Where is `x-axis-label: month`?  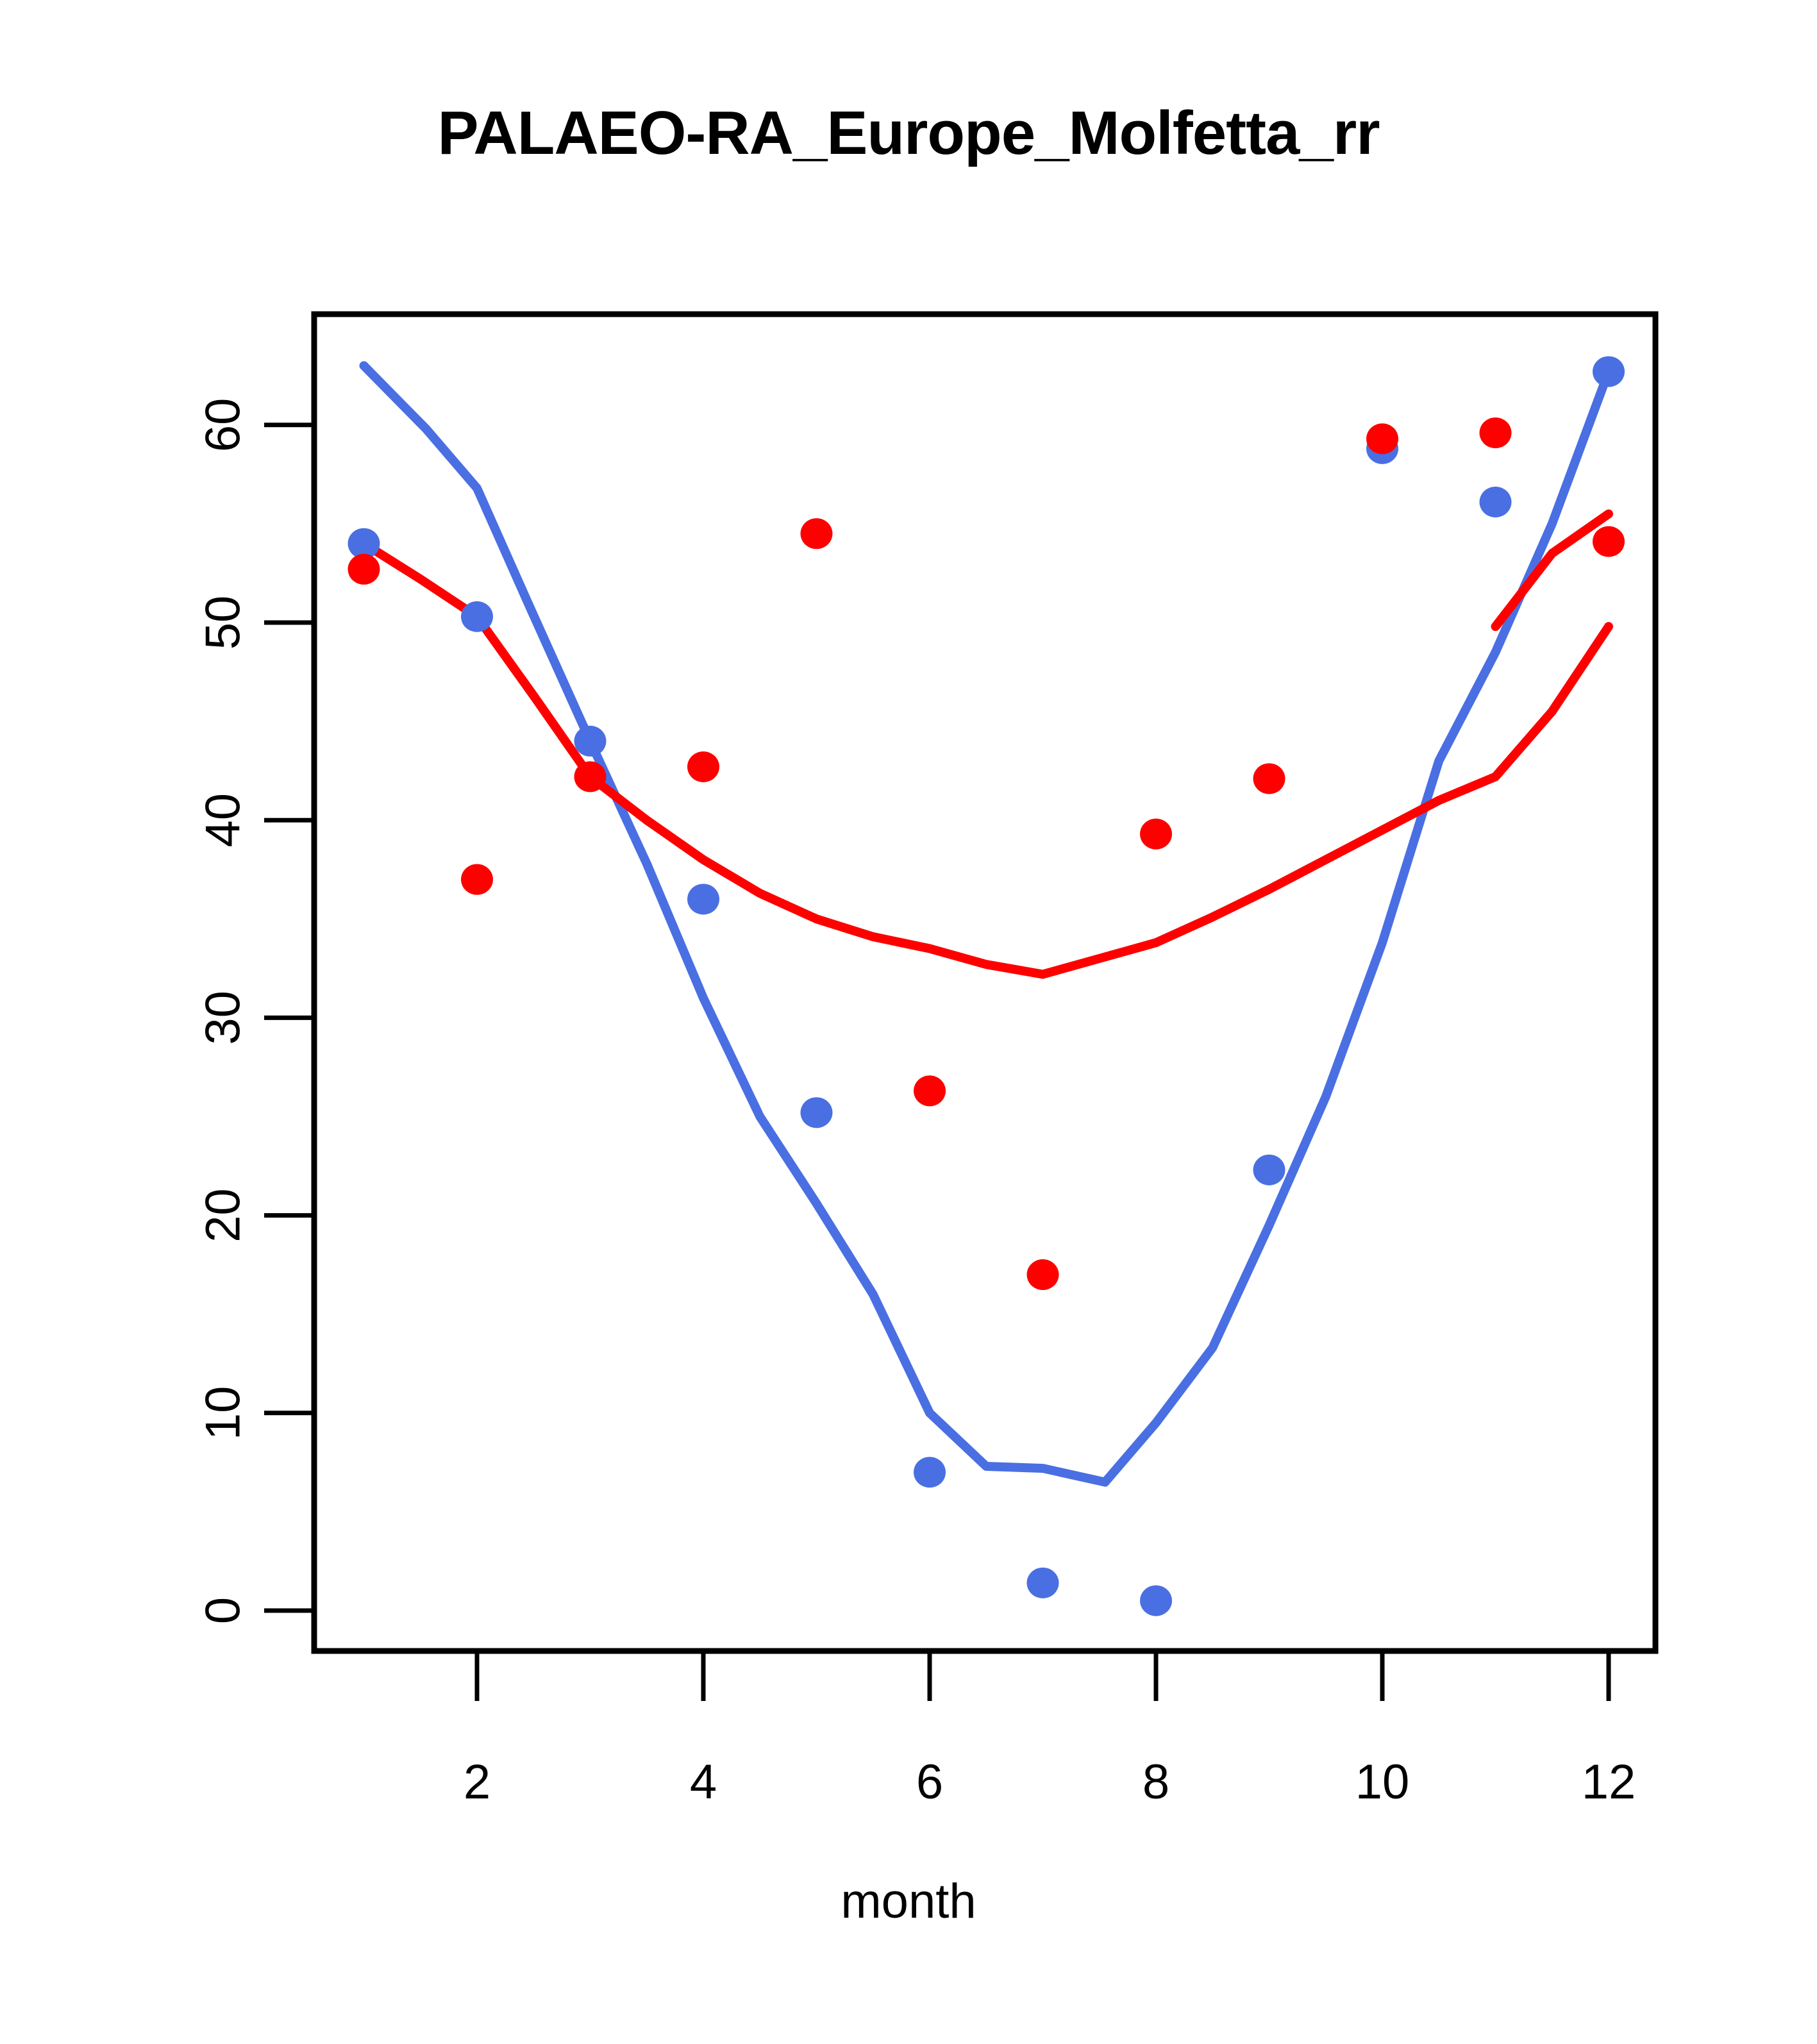
x-axis-label: month is located at coordinates (908, 1901).